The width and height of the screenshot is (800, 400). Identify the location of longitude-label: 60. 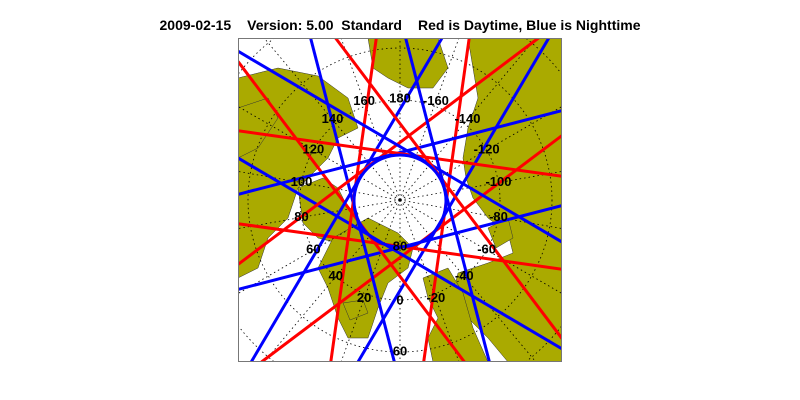
(313, 248).